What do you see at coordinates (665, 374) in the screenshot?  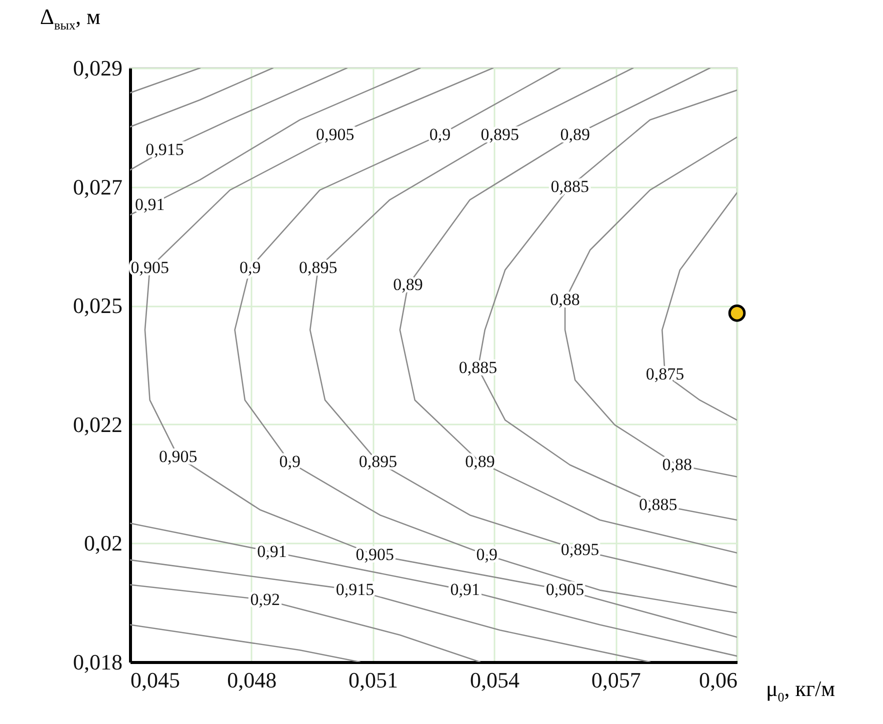 I see `annotation: 0,875` at bounding box center [665, 374].